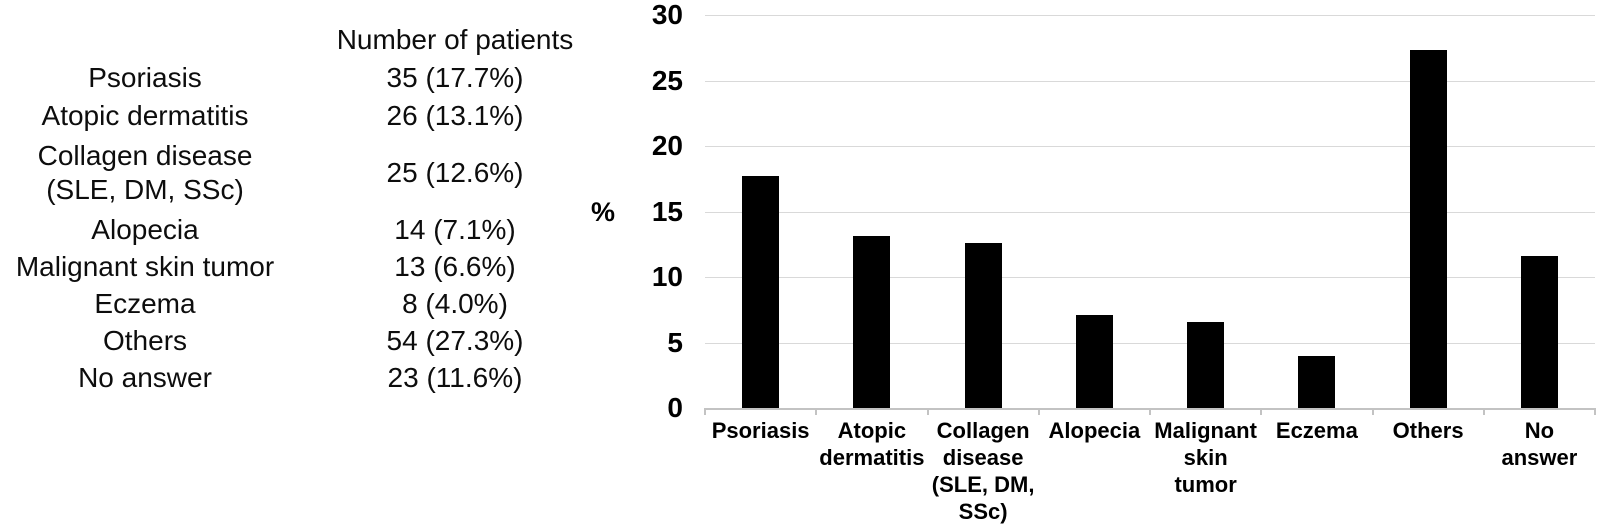 This screenshot has height=529, width=1600. What do you see at coordinates (675, 407) in the screenshot?
I see `y-axis-tick-label: 0` at bounding box center [675, 407].